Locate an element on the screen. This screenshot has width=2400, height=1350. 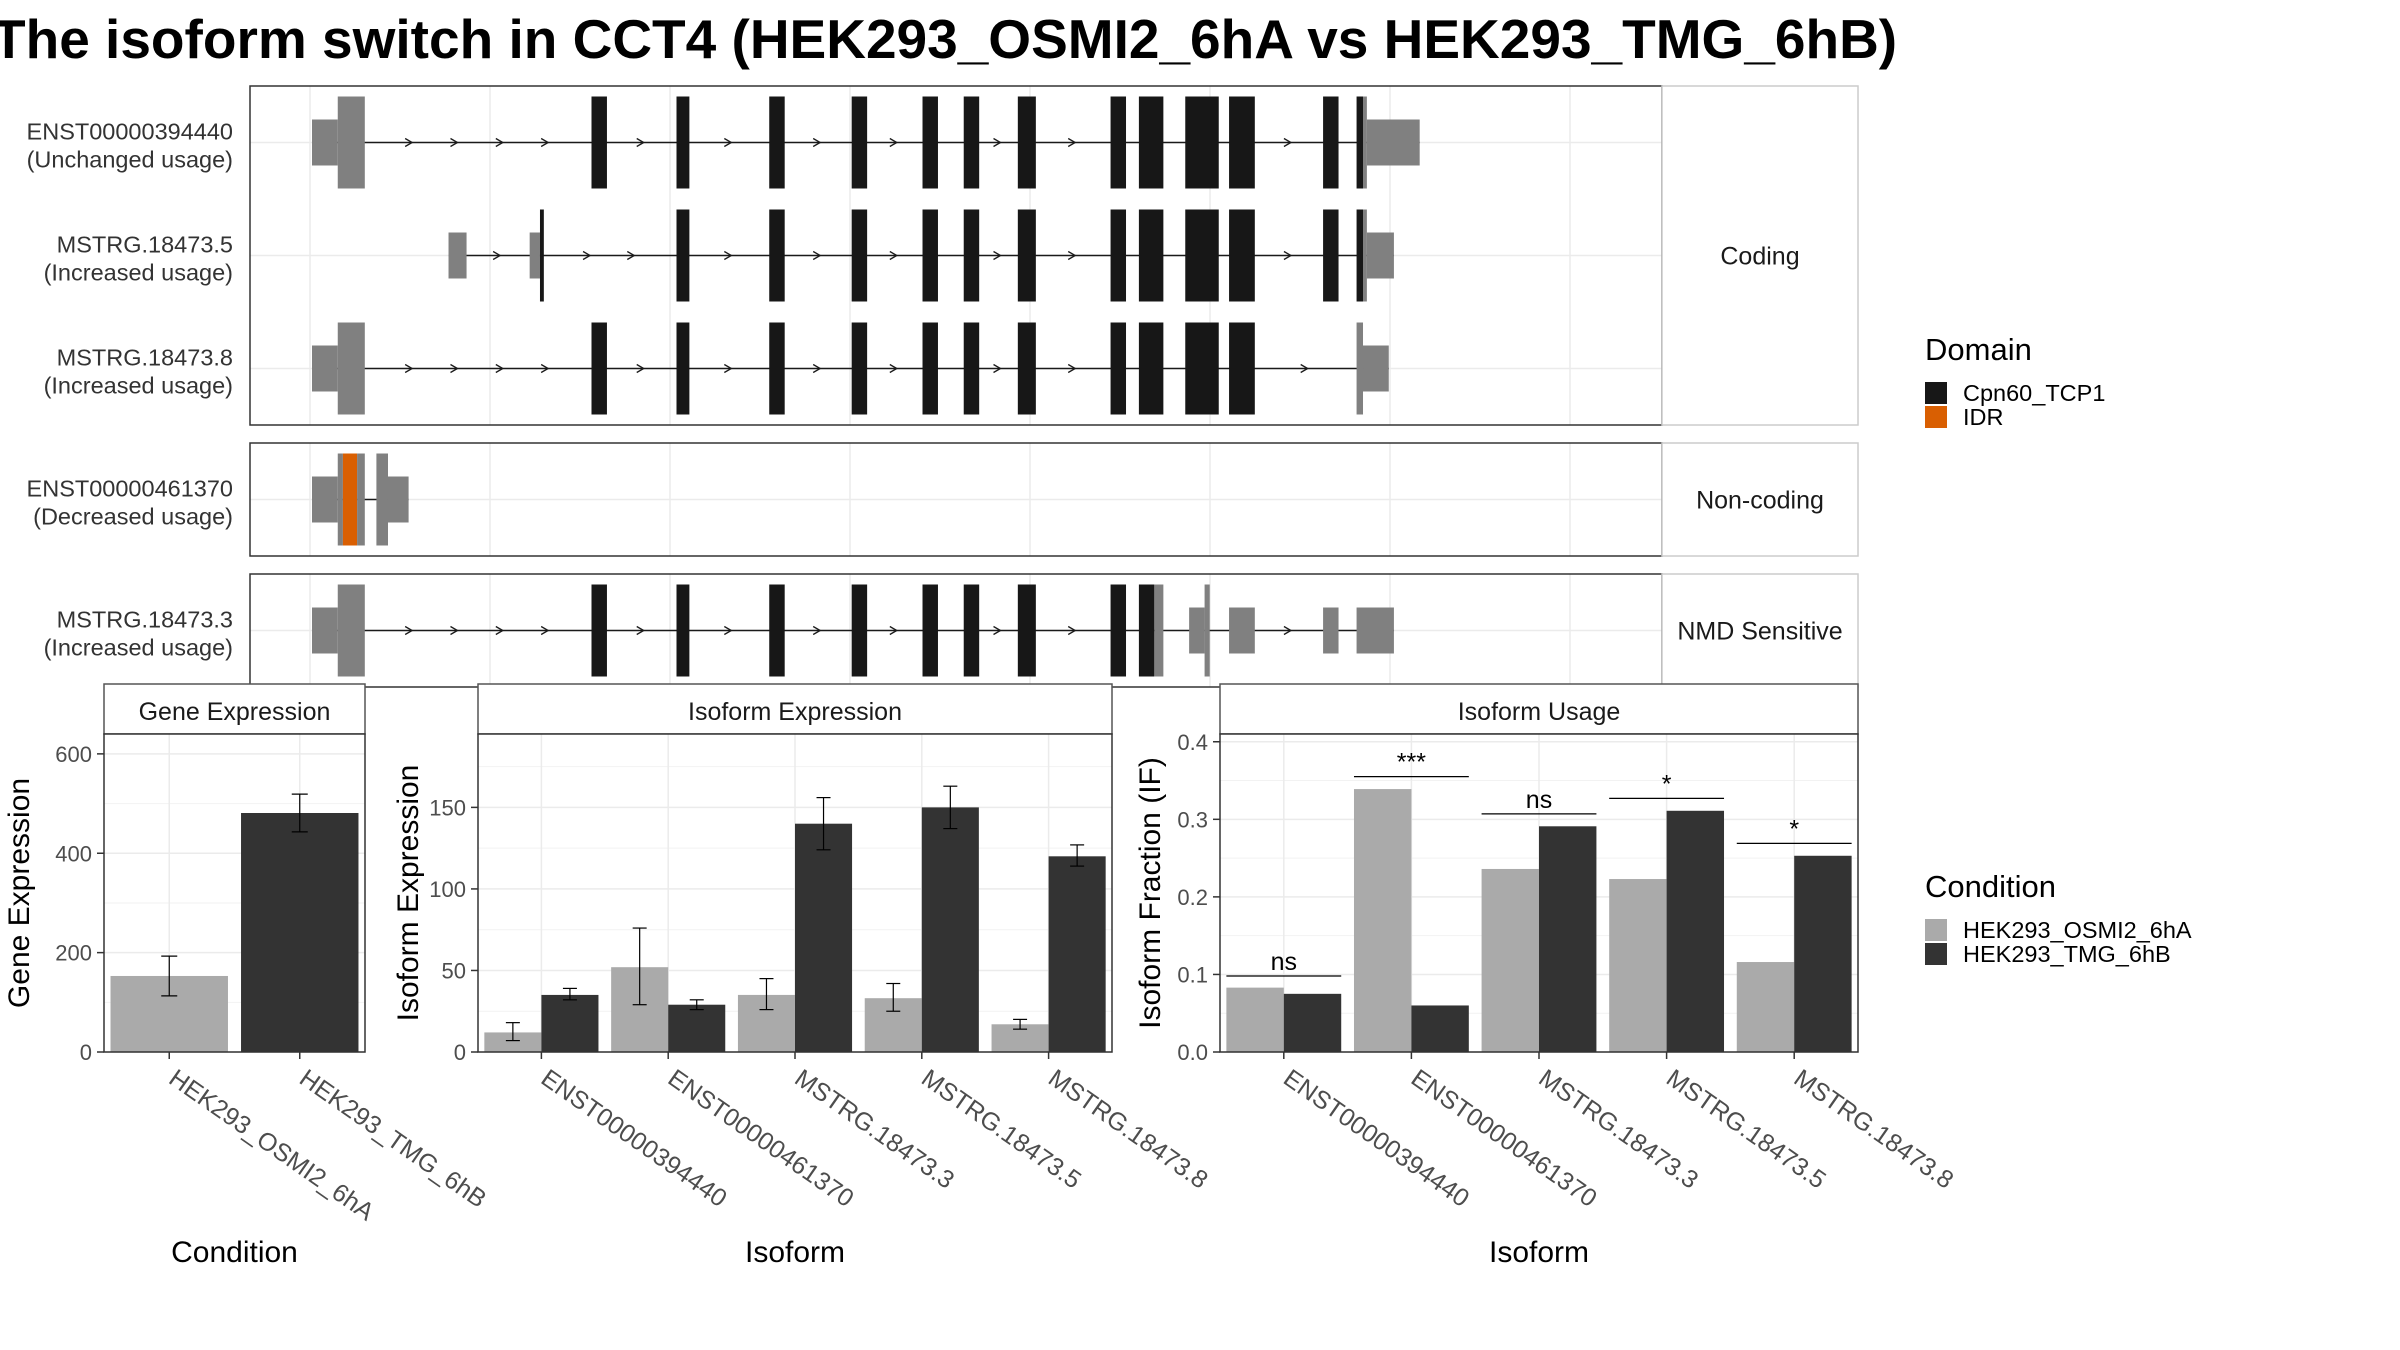
isoform-usage-label: (Decreased usage) is located at coordinates (133, 517).